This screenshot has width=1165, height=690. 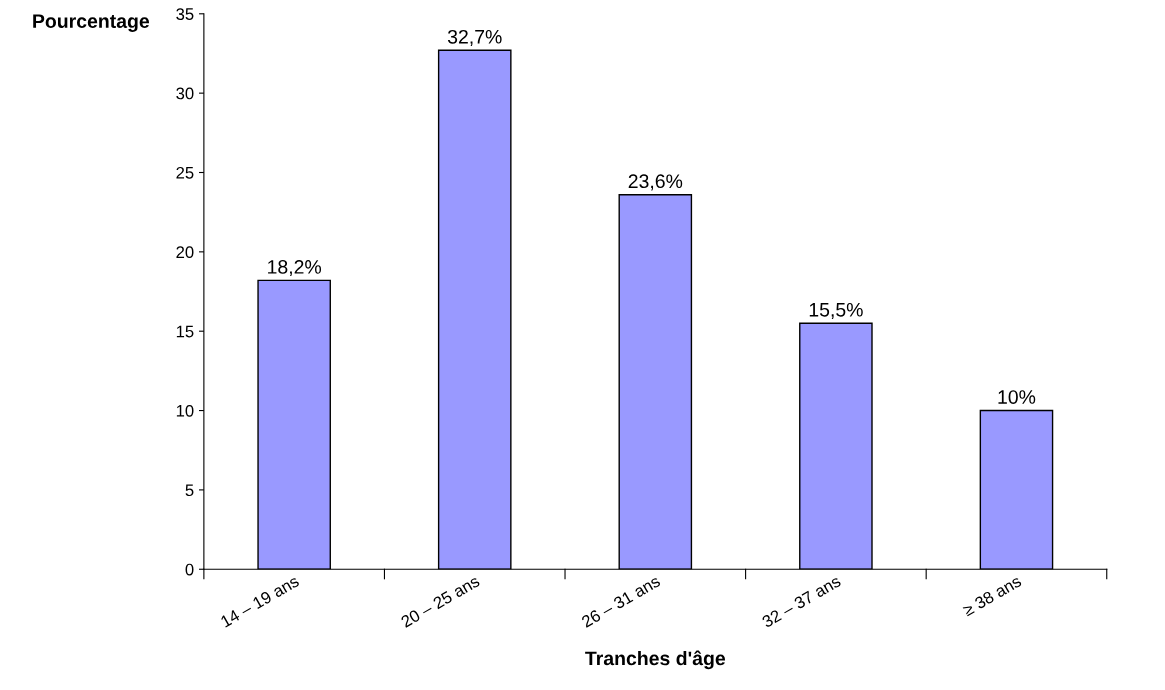 I want to click on data-label: 18,2%, so click(x=295, y=268).